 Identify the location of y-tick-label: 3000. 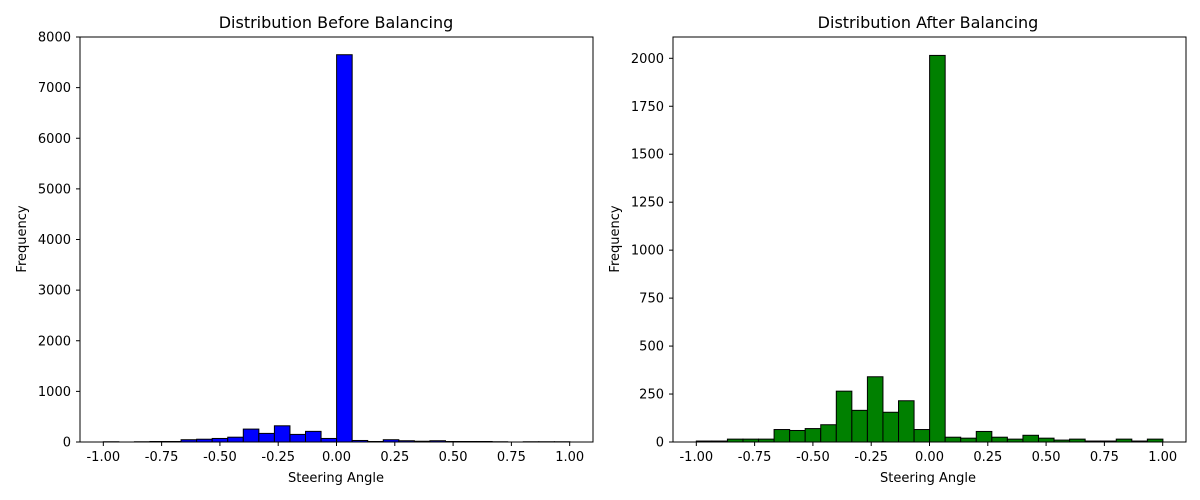
(54, 291).